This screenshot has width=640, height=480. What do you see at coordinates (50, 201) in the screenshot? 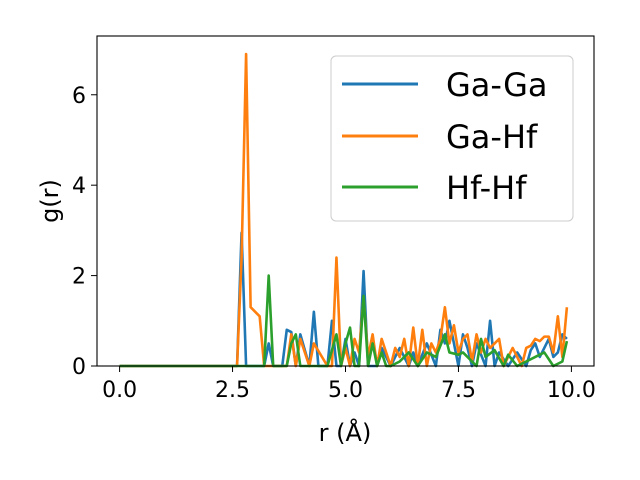
I see `y-axis-label: g(r)` at bounding box center [50, 201].